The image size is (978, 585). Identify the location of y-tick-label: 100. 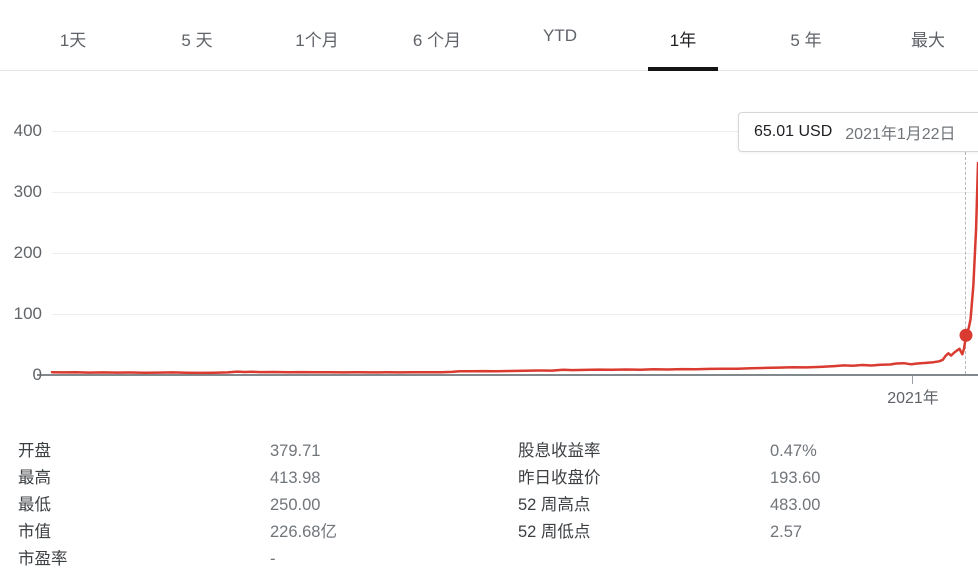
(27, 313).